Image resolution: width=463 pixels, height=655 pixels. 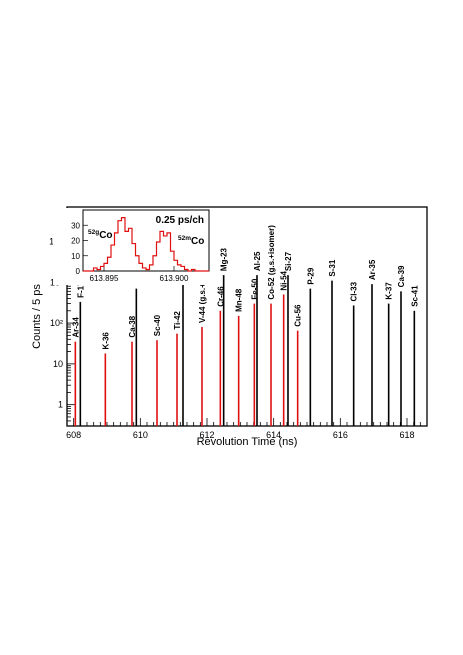 What do you see at coordinates (105, 235) in the screenshot?
I see `inset-annotation-left-symbol: Co` at bounding box center [105, 235].